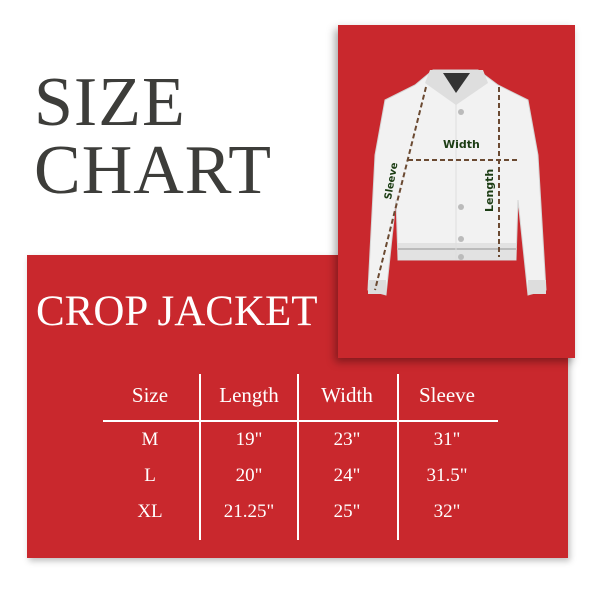 The image size is (600, 600). Describe the element at coordinates (461, 144) in the screenshot. I see `width-label: Width` at that location.